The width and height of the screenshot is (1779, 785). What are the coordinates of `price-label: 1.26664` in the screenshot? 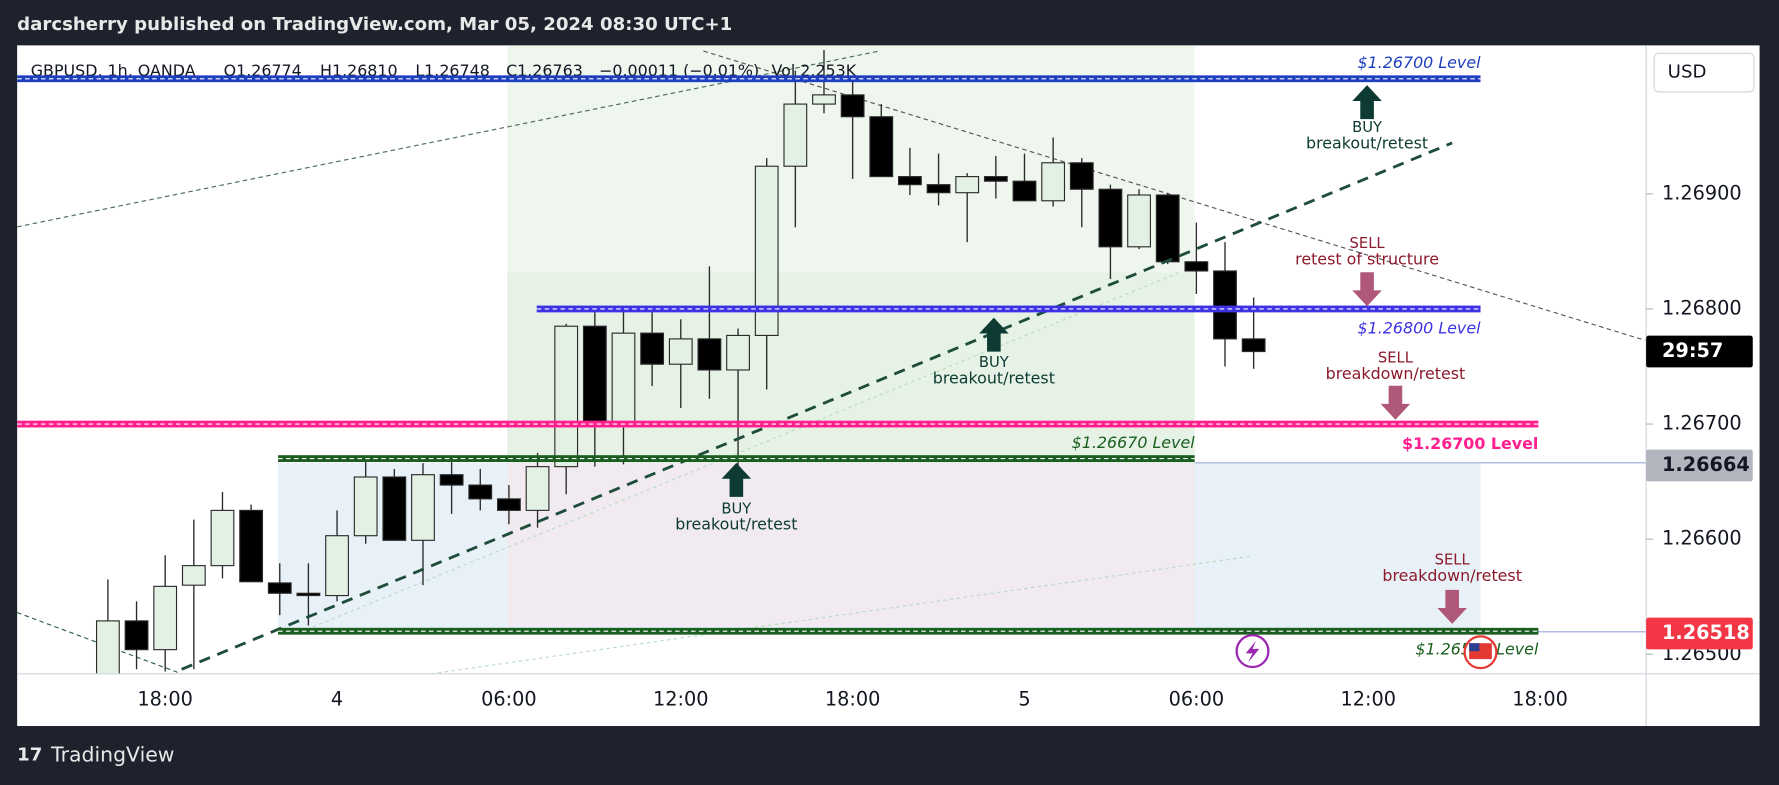 It's located at (1706, 464).